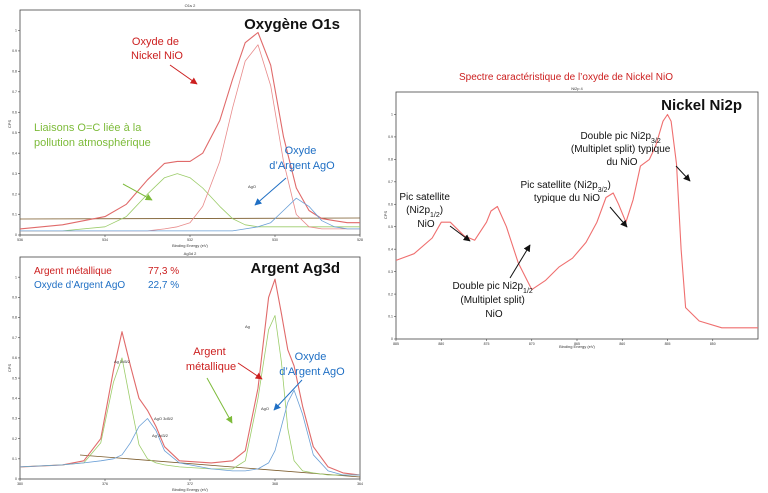  I want to click on peak-label: AgO, so click(265, 408).